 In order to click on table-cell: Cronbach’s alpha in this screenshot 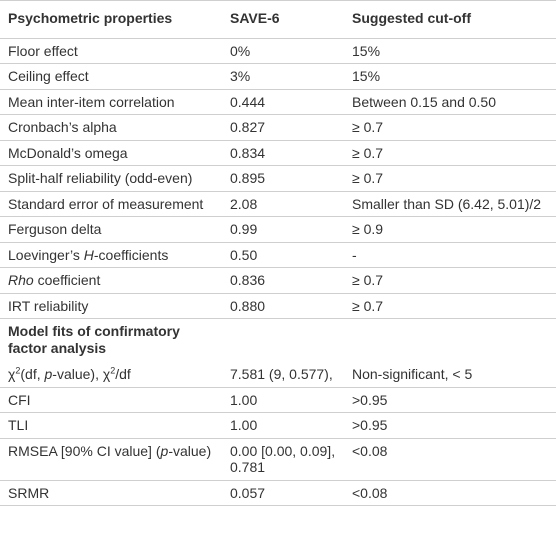, I will do `click(111, 127)`.